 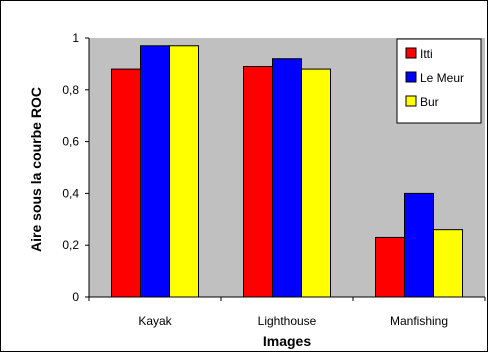 I want to click on y-axis-title: Aire sous la courbe ROC, so click(x=36, y=169).